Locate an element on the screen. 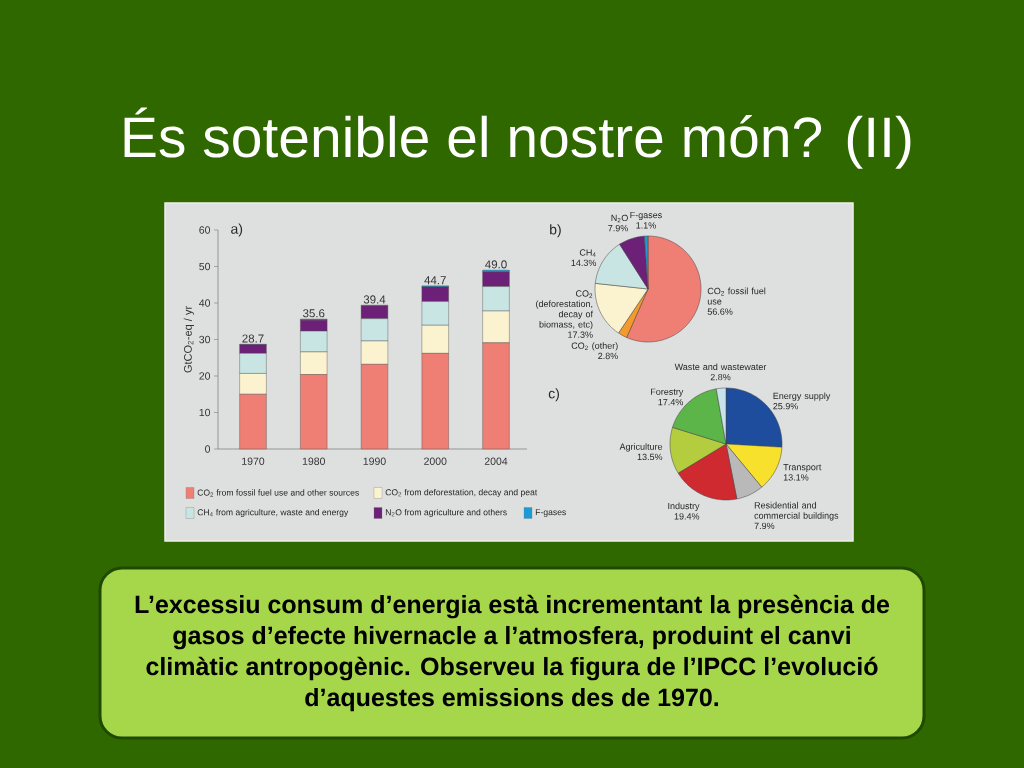  data-label: 56.6% is located at coordinates (720, 311).